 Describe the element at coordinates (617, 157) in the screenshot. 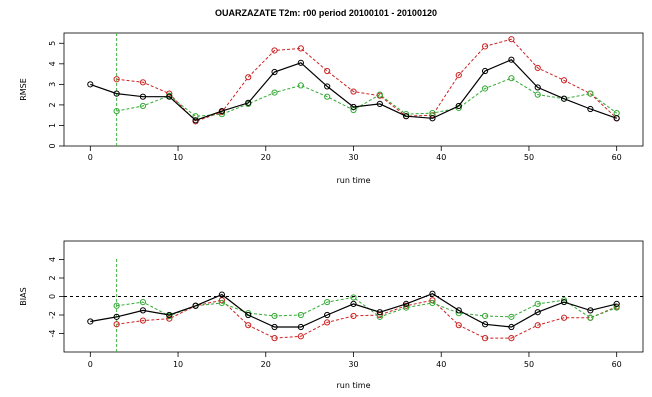

I see `rmse-x-tick-label: 60` at that location.